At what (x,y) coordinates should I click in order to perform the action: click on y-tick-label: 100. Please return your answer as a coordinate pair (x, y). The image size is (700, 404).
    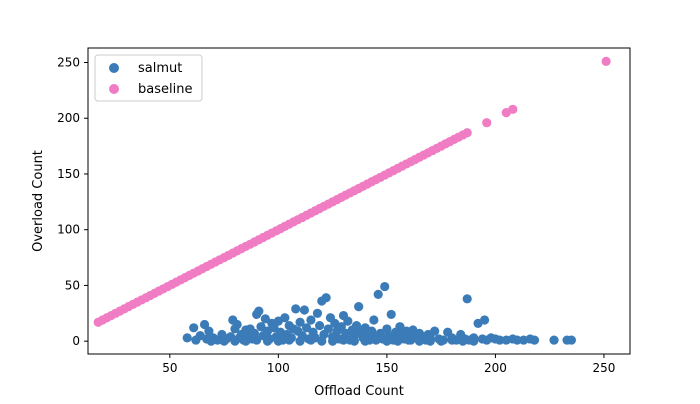
    Looking at the image, I should click on (68, 230).